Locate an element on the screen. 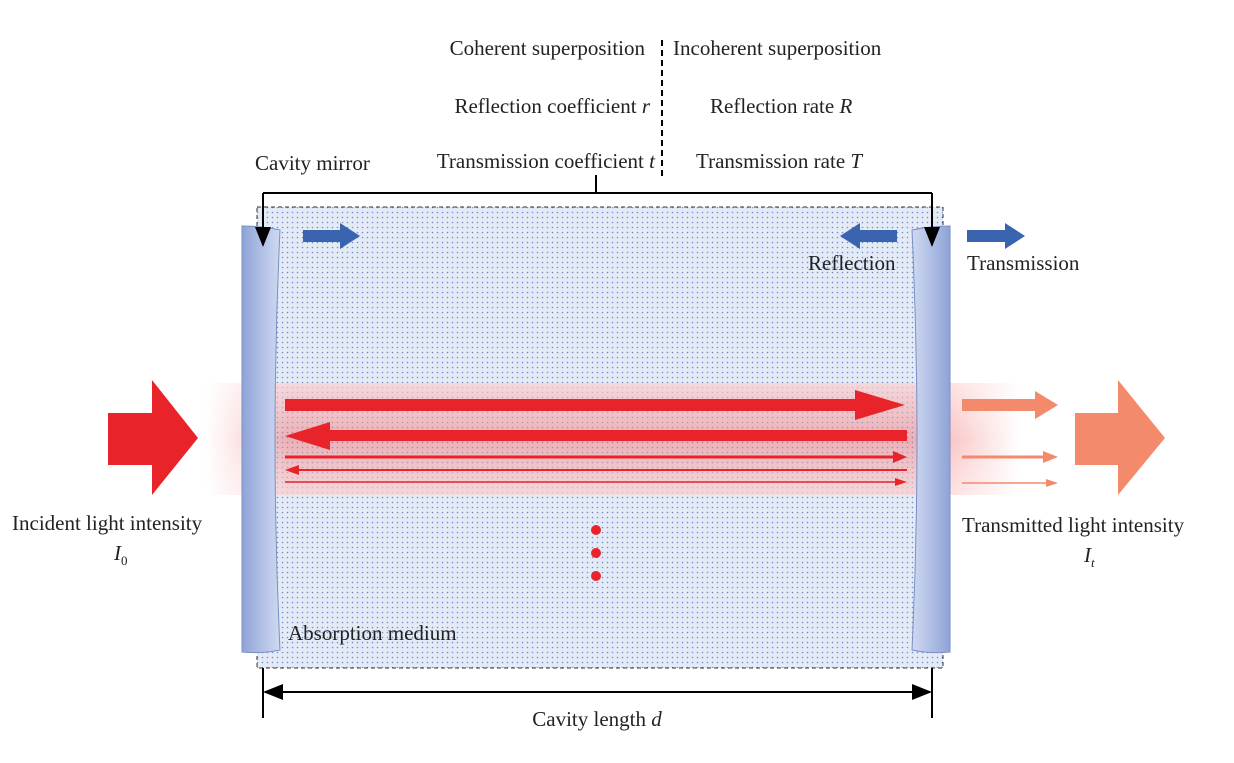  term: Transmission rate T is located at coordinates (779, 161).